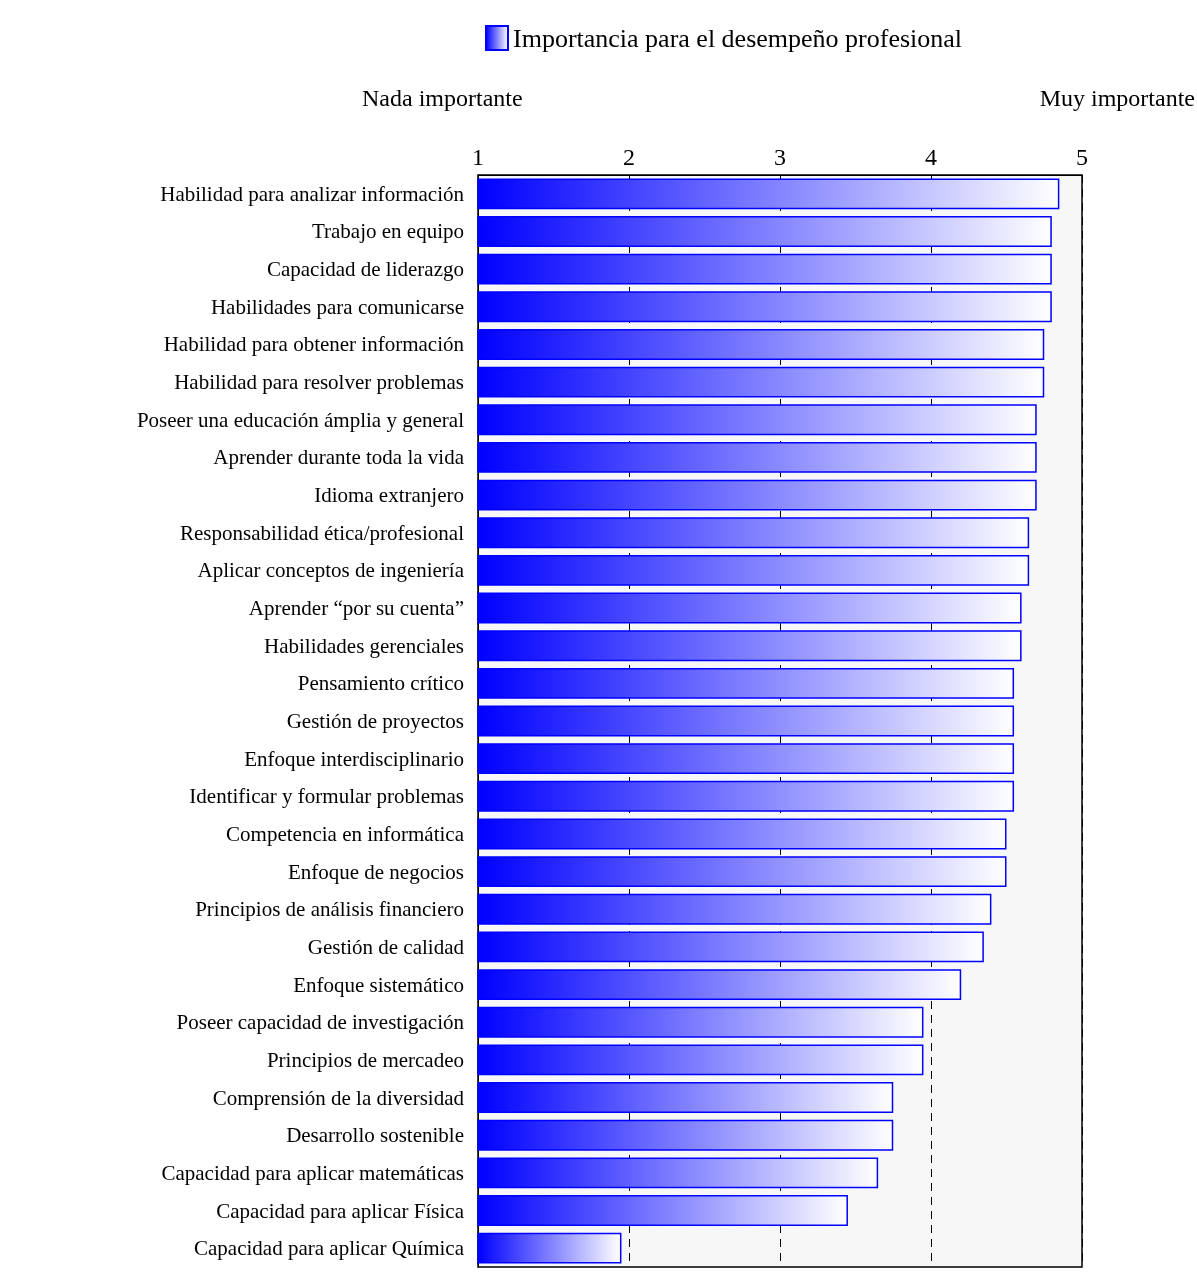  Describe the element at coordinates (331, 570) in the screenshot. I see `y-tick-label: Aplicar conceptos de ingeniería` at that location.